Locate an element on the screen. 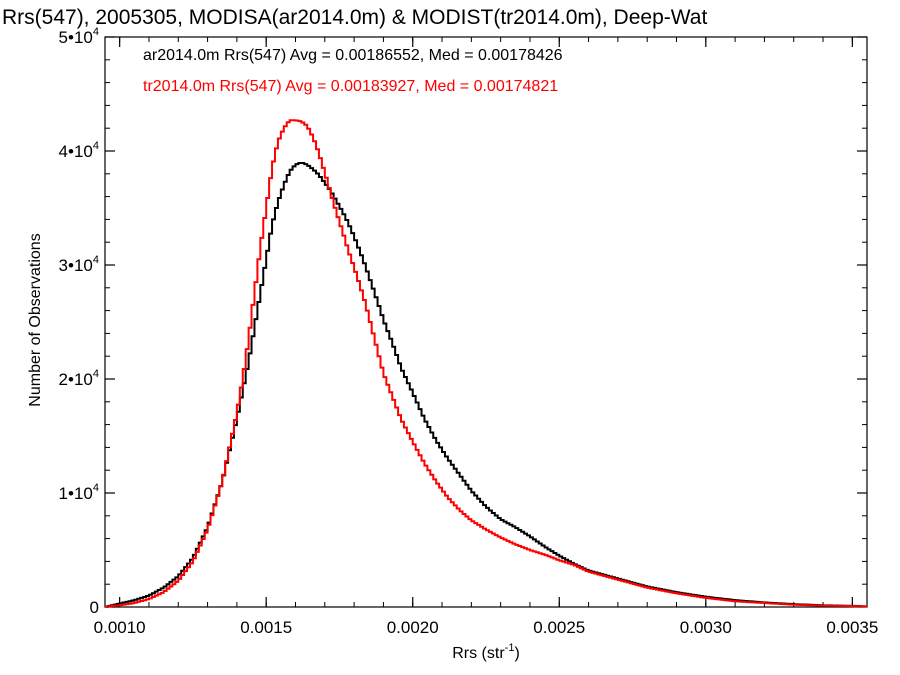  y-tick-label-text: 5•10 is located at coordinates (76, 37).